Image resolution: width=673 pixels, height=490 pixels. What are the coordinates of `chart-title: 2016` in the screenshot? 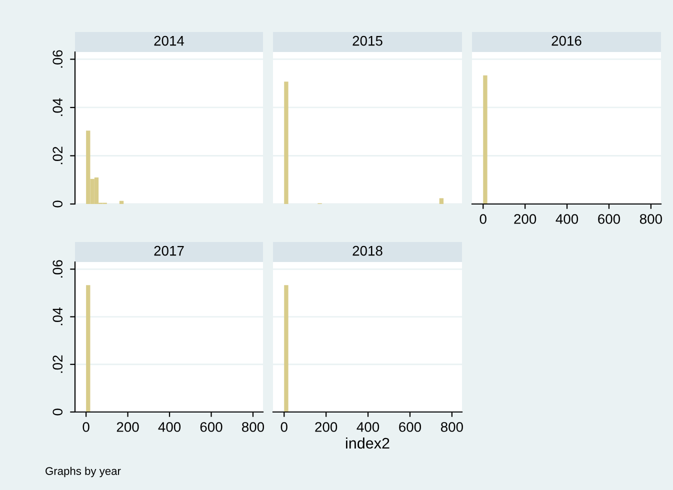 It's located at (567, 41).